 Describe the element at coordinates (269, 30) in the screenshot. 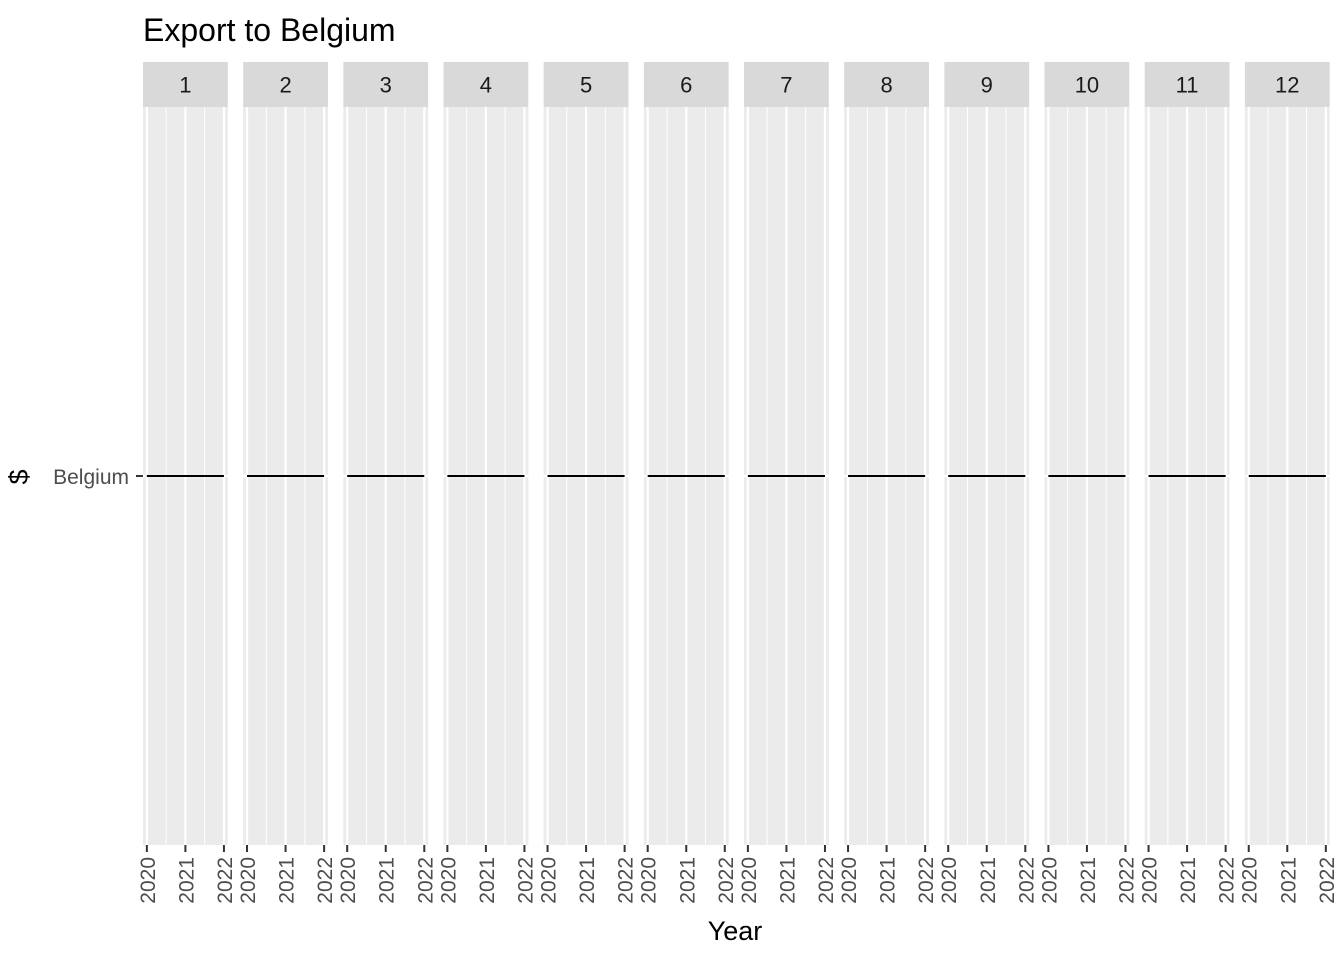

I see `chart-title: Export to Belgium` at that location.